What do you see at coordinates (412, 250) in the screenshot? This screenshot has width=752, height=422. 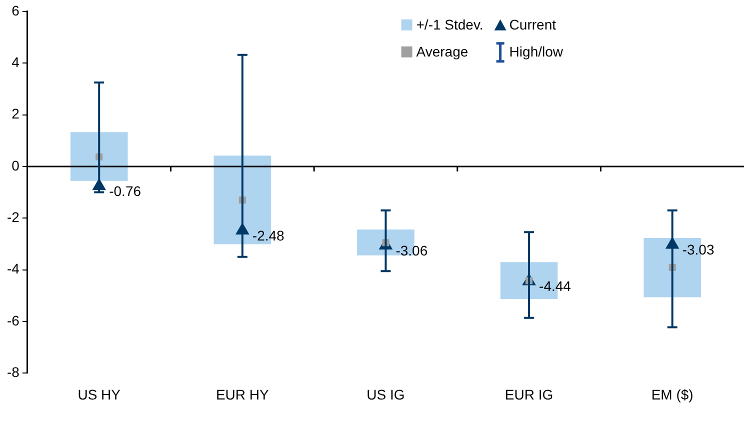 I see `data-label: -3.06` at bounding box center [412, 250].